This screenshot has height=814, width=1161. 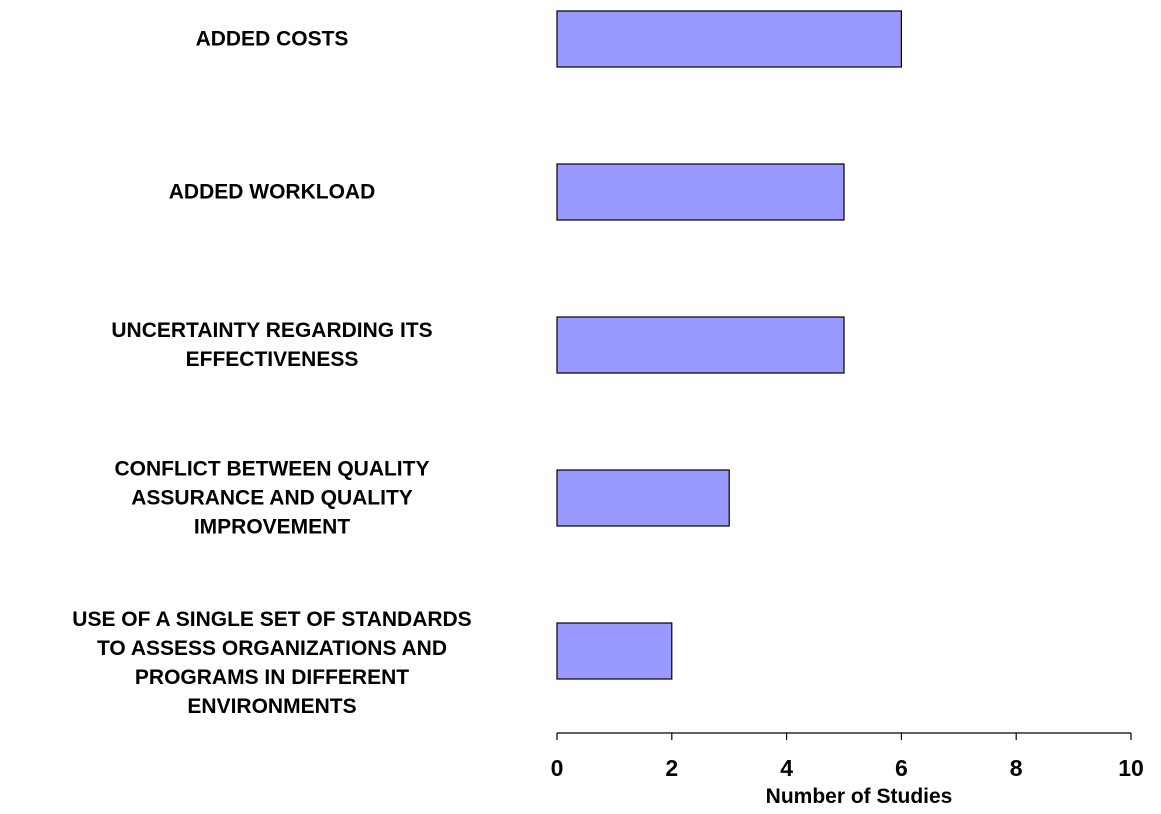 I want to click on x-tick-label: 0, so click(x=557, y=768).